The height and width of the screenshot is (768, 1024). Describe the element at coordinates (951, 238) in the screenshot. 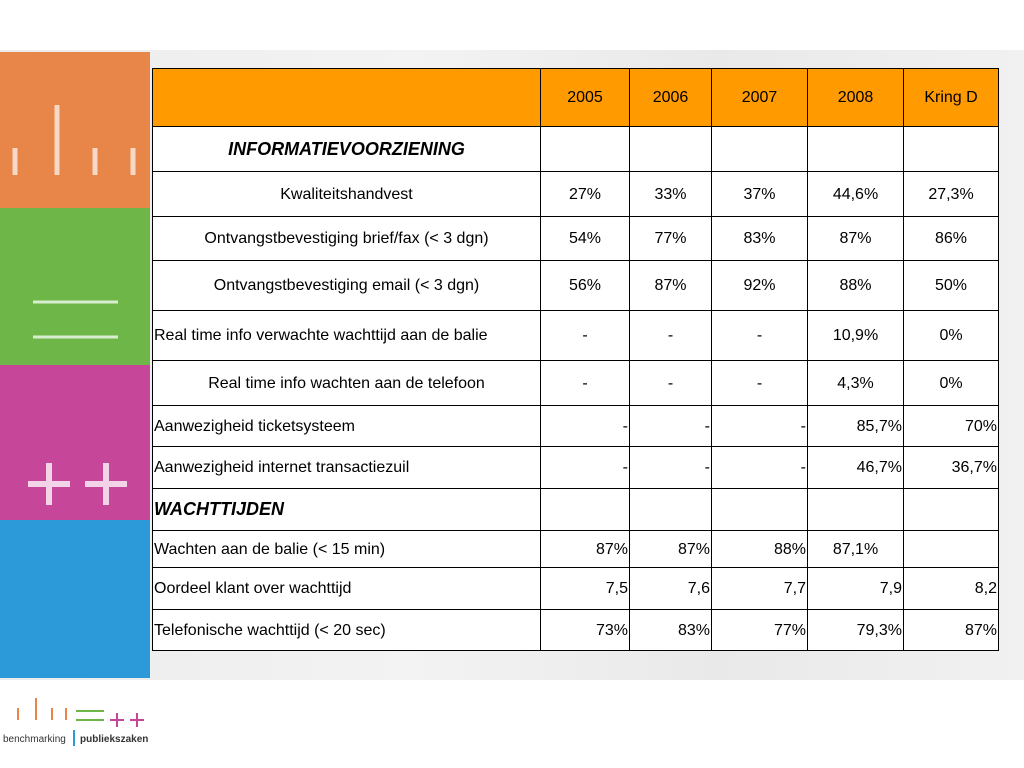

I see `table-cell: 86%` at that location.